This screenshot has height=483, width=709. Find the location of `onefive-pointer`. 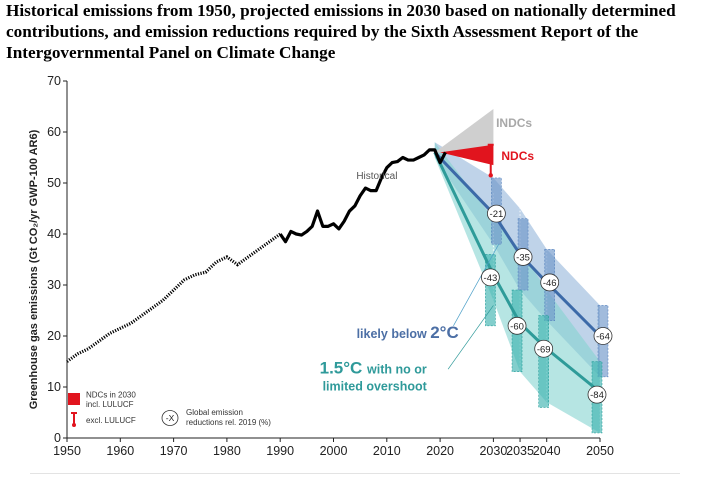

onefive-pointer is located at coordinates (470, 337).